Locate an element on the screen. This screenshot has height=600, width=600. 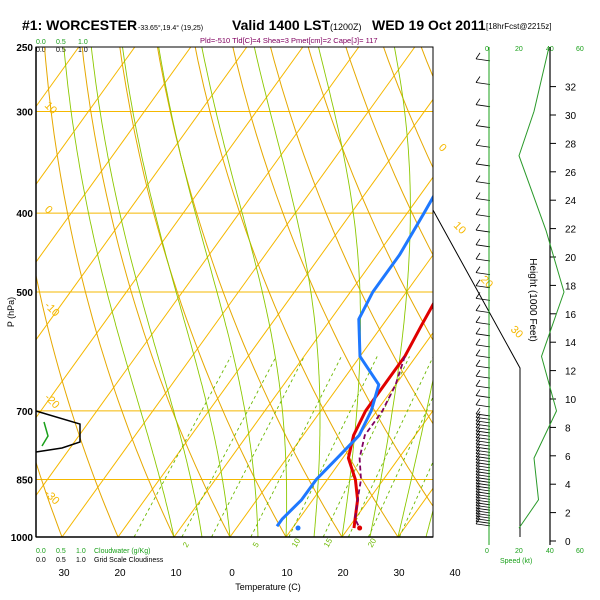
pressure-tick-label: 700 is located at coordinates (24, 412).